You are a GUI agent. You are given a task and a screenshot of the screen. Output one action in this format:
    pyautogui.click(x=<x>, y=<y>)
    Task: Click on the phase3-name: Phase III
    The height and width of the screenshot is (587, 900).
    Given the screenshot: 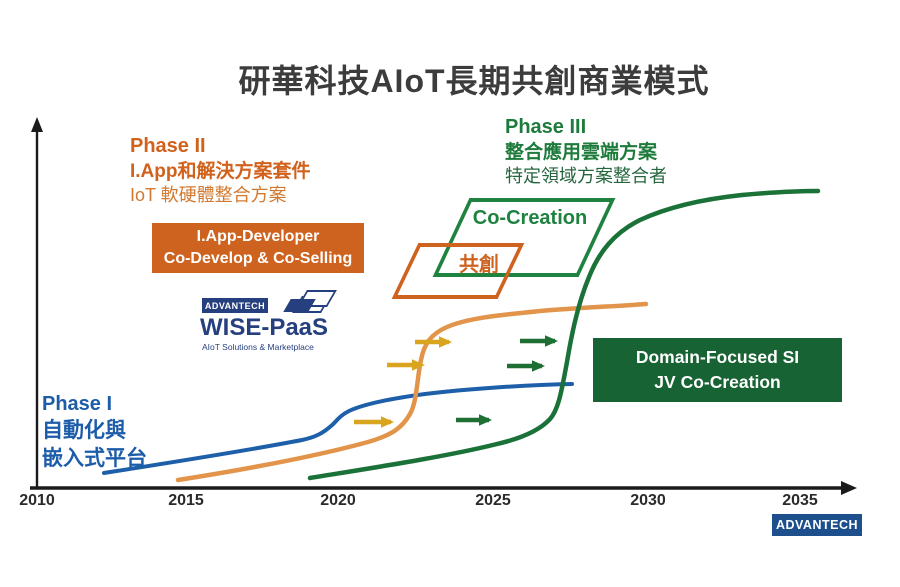 What is the action you would take?
    pyautogui.click(x=546, y=127)
    